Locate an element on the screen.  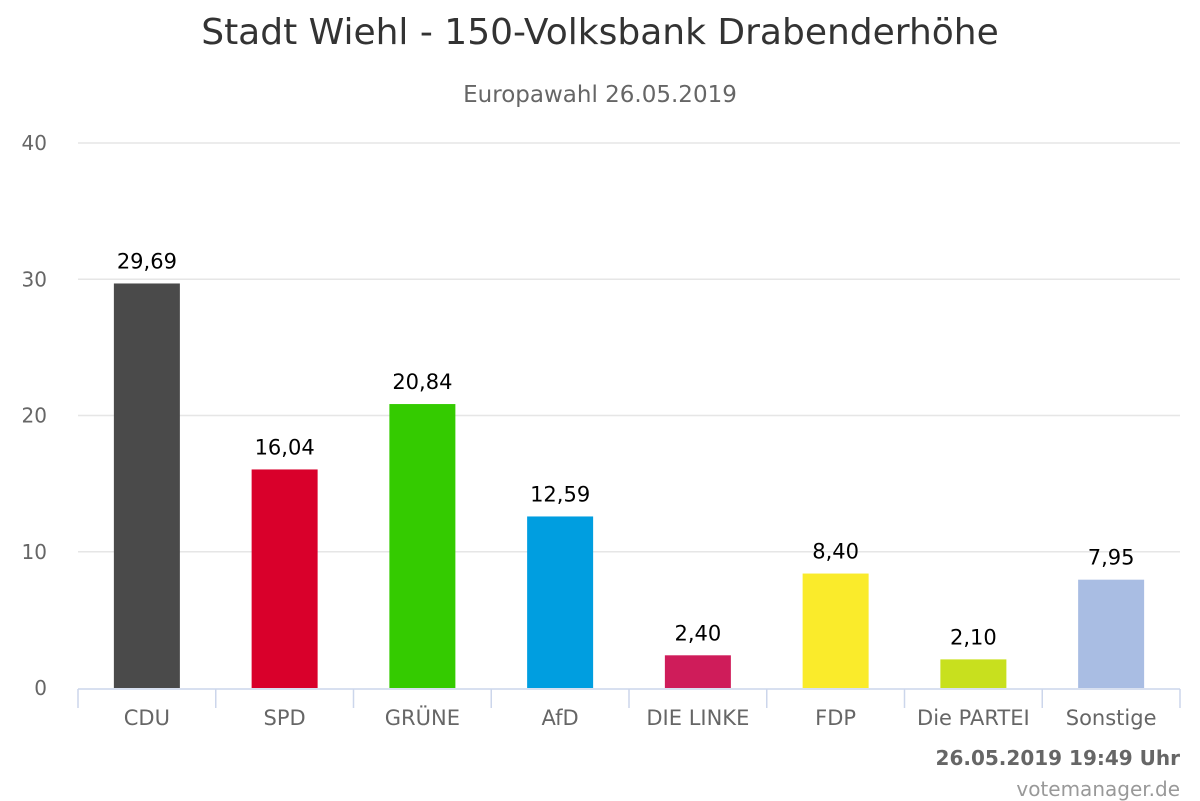
x-tick-label: GRÜNE is located at coordinates (422, 717).